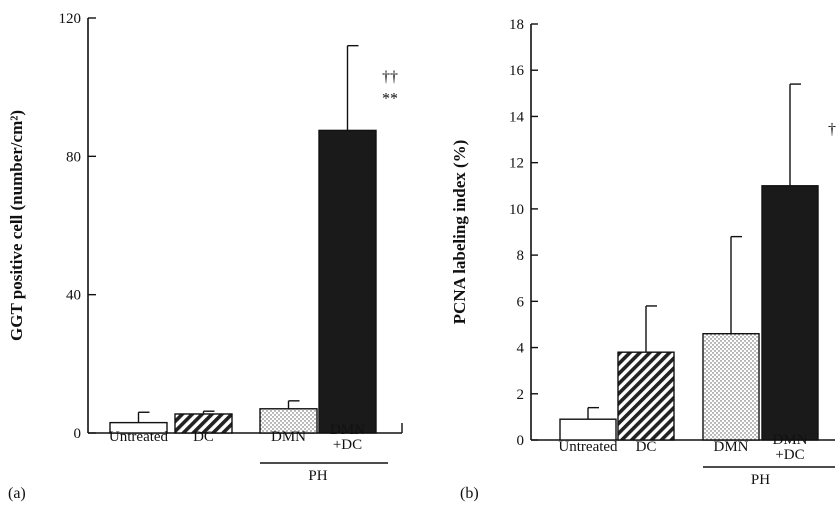 This screenshot has height=512, width=838. I want to click on panel-a-significance-mark: **, so click(390, 99).